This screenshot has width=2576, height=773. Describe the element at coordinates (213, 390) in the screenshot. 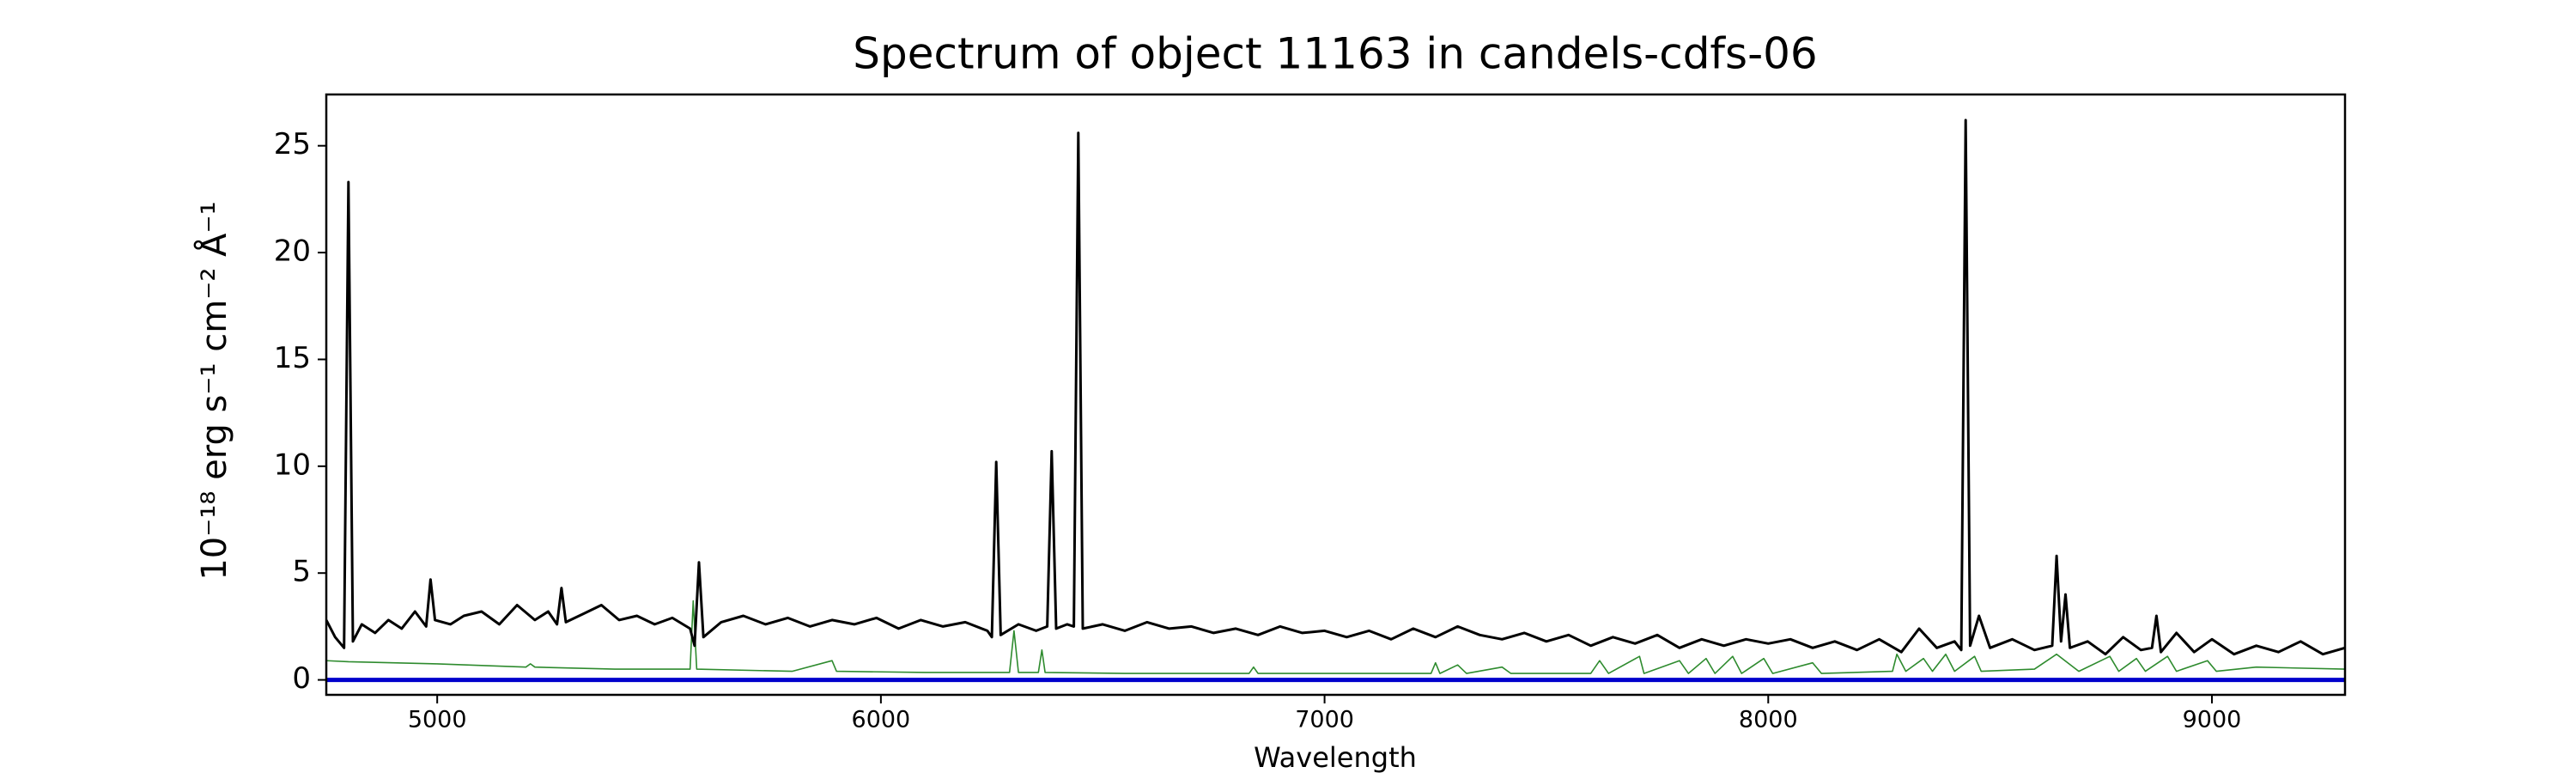

I see `y-axis-label: 10⁻¹⁸ erg s⁻¹ cm⁻² Å⁻¹` at that location.